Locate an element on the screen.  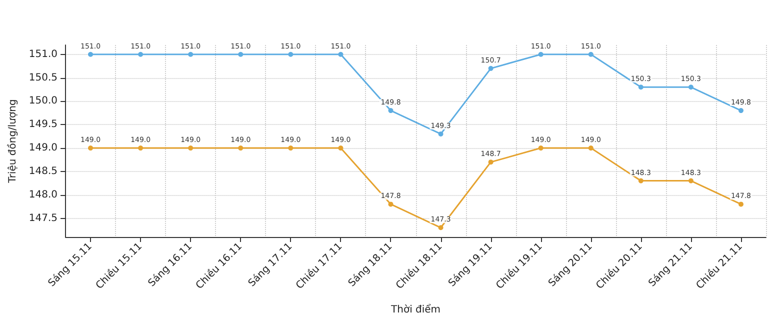
x-axis-title: Thời điểm is located at coordinates (415, 310).